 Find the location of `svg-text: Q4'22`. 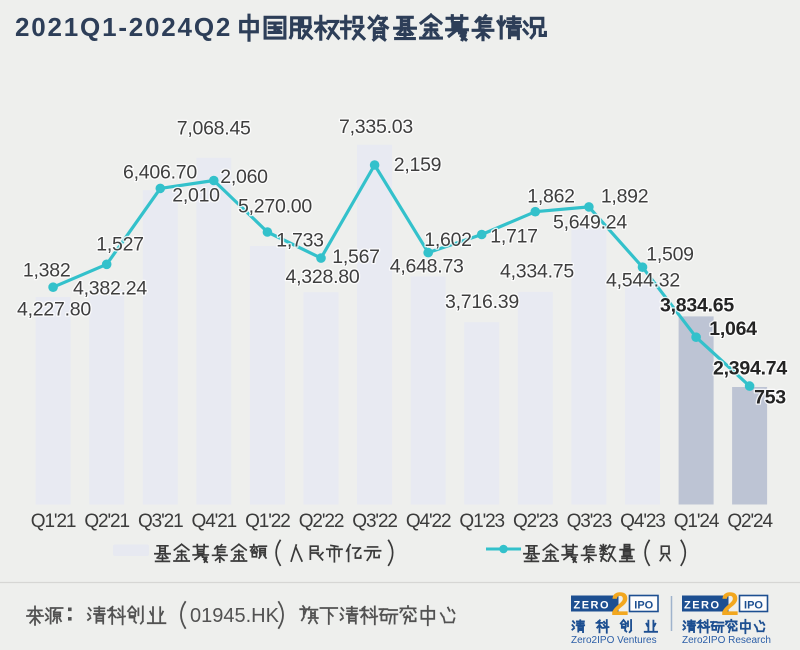

svg-text: Q4'22 is located at coordinates (428, 521).